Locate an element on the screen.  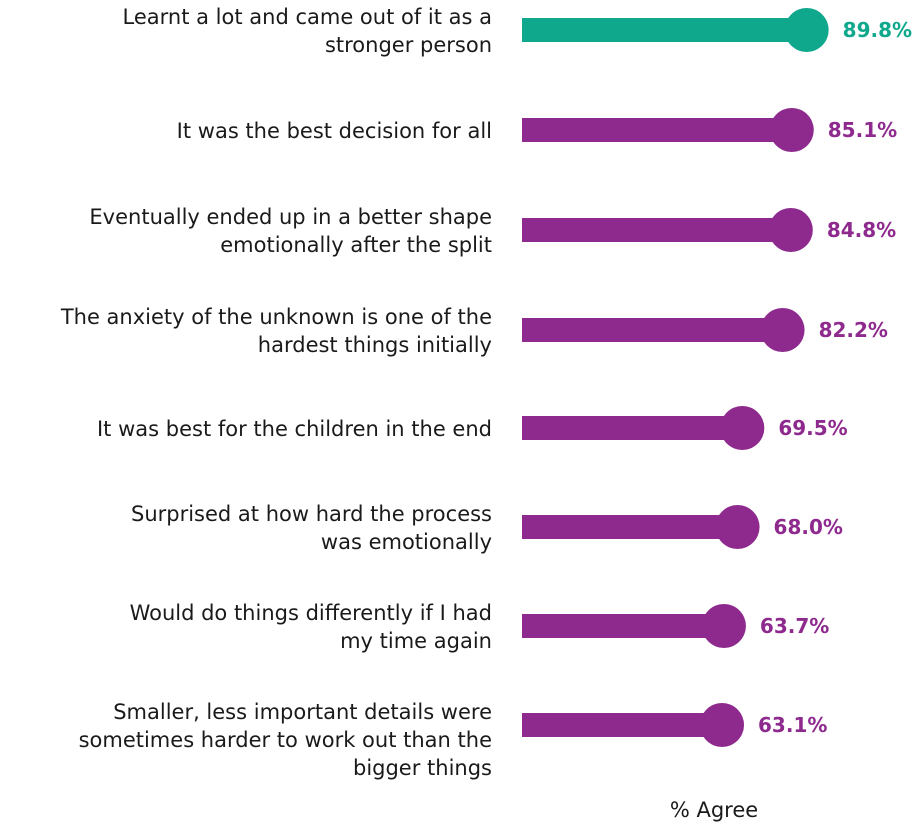
category-label: Would do things differently if I had is located at coordinates (311, 613).